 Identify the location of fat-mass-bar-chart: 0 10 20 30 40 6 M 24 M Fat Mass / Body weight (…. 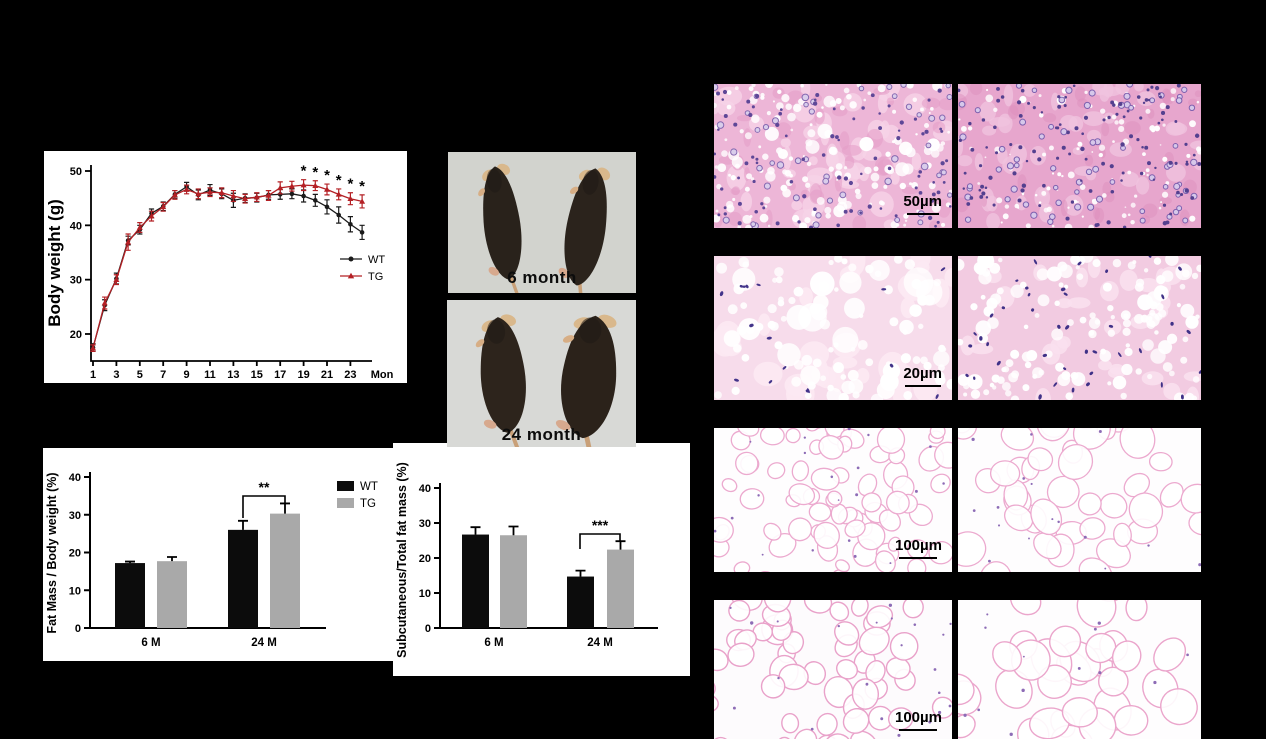
(211, 560).